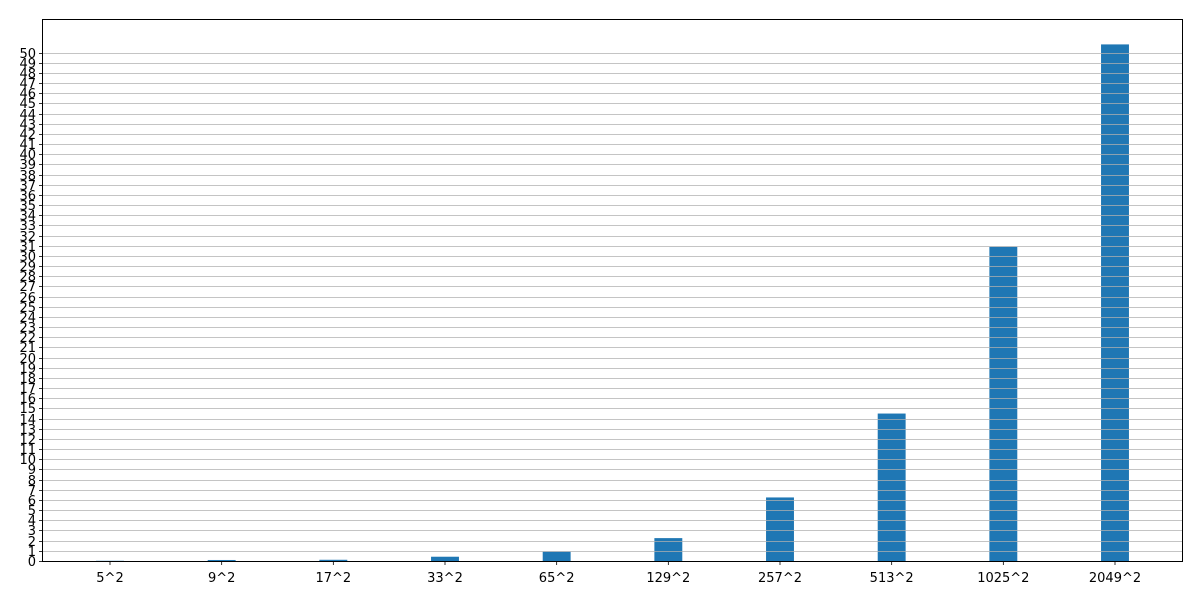  What do you see at coordinates (221, 578) in the screenshot?
I see `x-tick-label: 9^2` at bounding box center [221, 578].